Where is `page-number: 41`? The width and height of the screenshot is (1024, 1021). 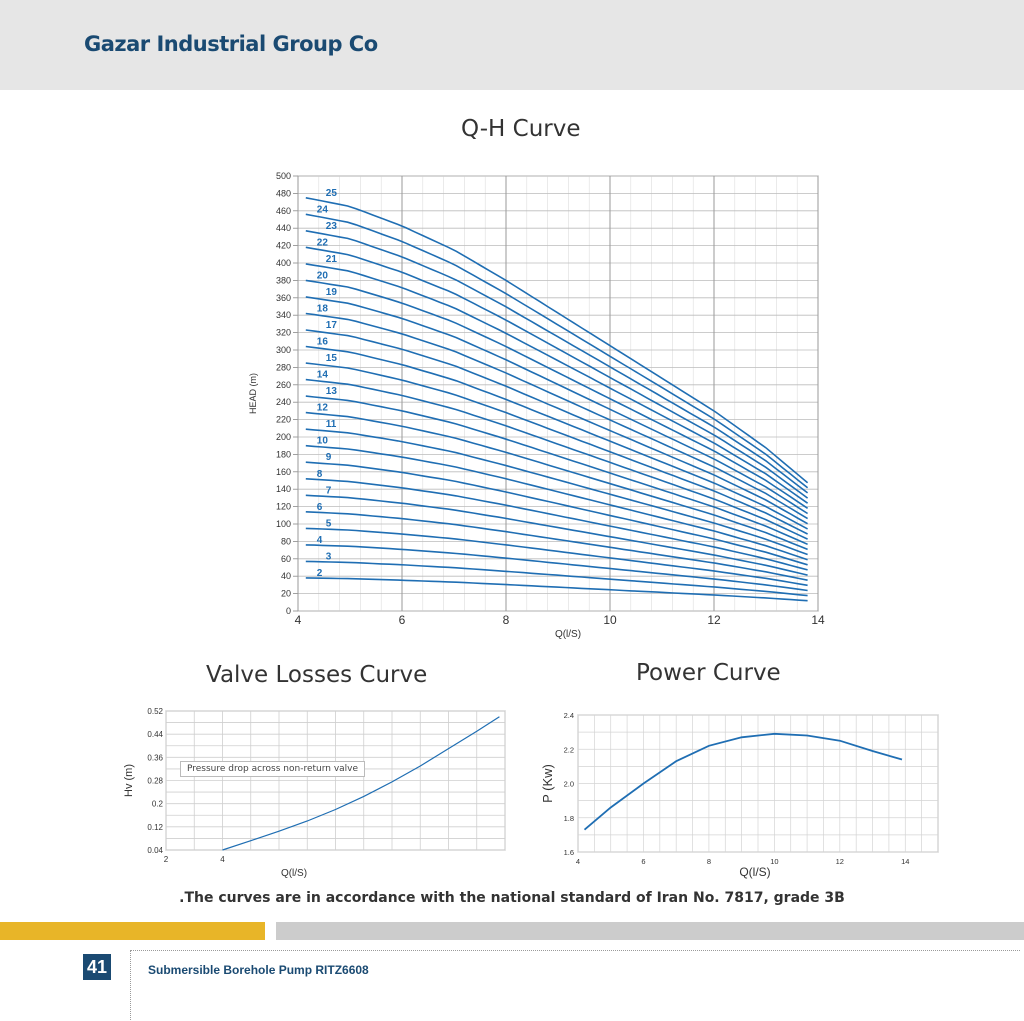
page-number: 41 is located at coordinates (97, 967).